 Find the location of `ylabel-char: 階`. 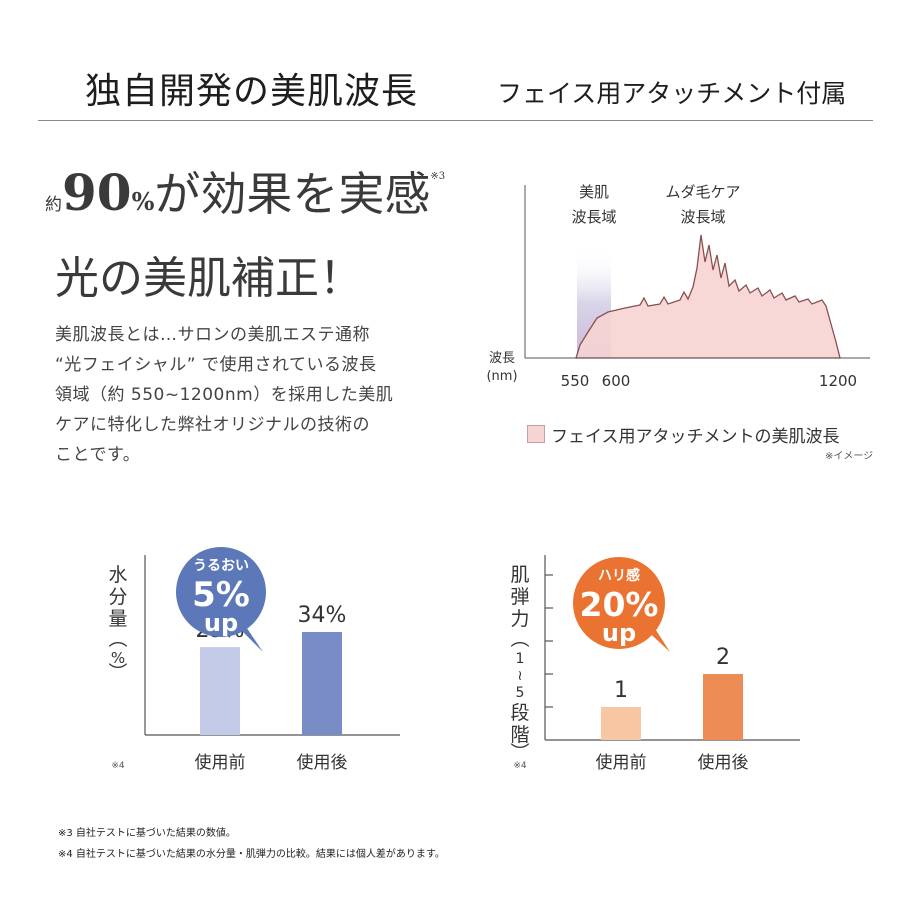

ylabel-char: 階 is located at coordinates (519, 735).